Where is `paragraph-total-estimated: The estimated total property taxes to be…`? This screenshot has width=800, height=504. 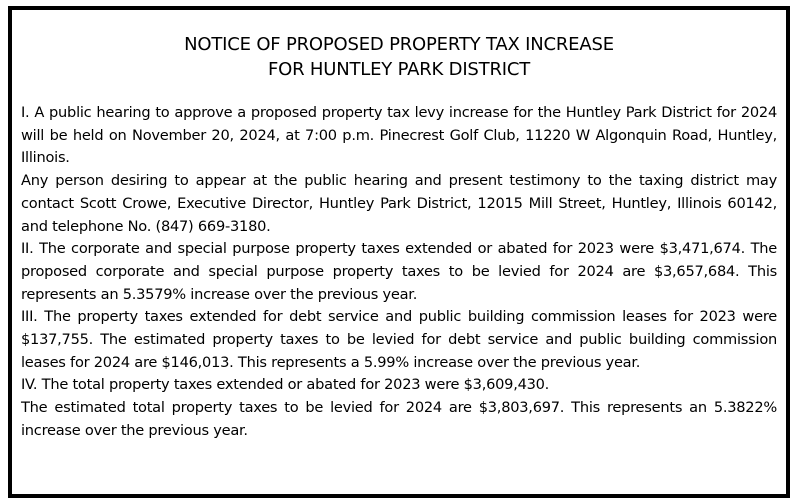
paragraph-total-estimated: The estimated total property taxes to be… is located at coordinates (399, 419).